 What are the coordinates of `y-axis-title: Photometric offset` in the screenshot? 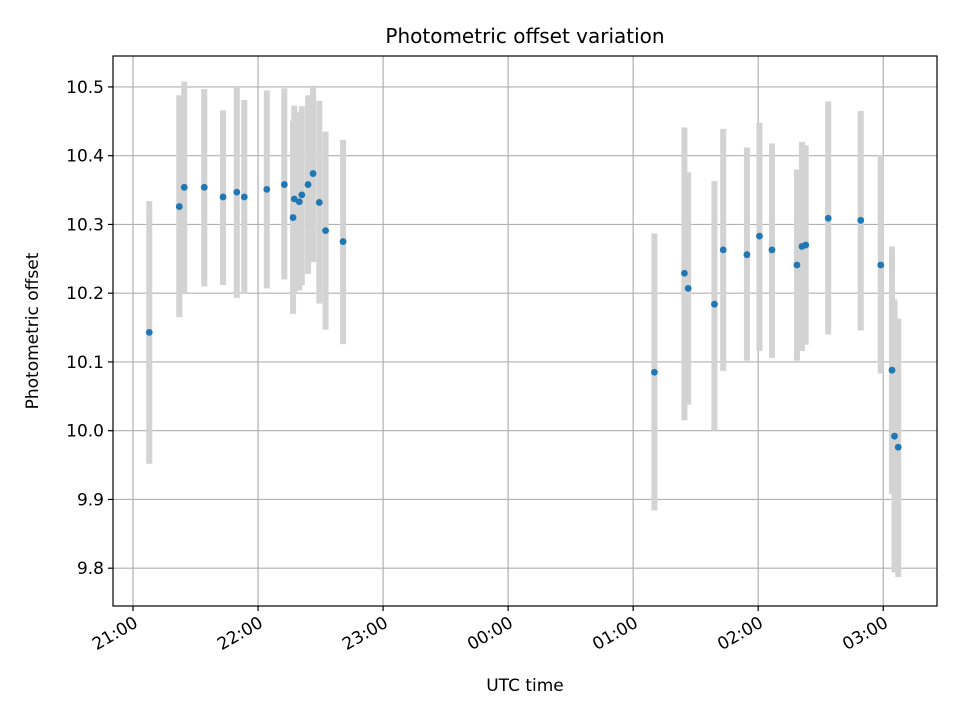 It's located at (33, 330).